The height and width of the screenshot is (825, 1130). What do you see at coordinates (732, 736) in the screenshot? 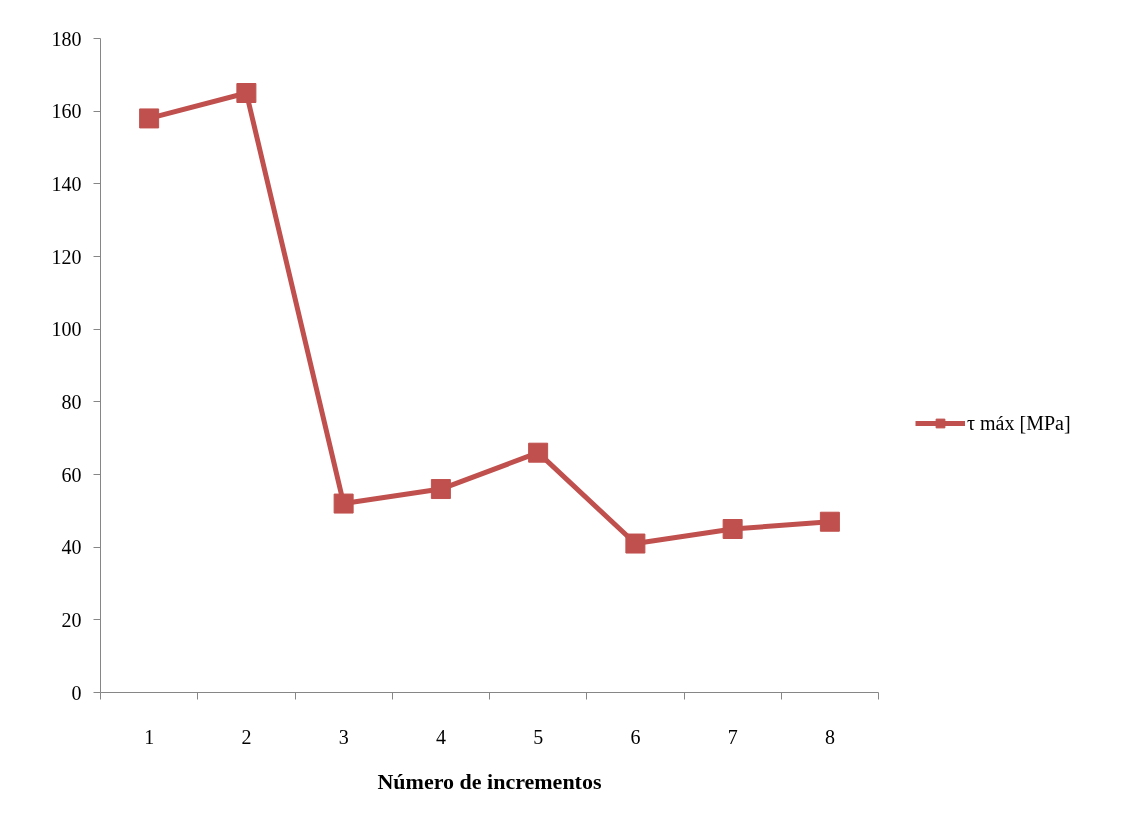
I see `x-tick-label: 7` at bounding box center [732, 736].